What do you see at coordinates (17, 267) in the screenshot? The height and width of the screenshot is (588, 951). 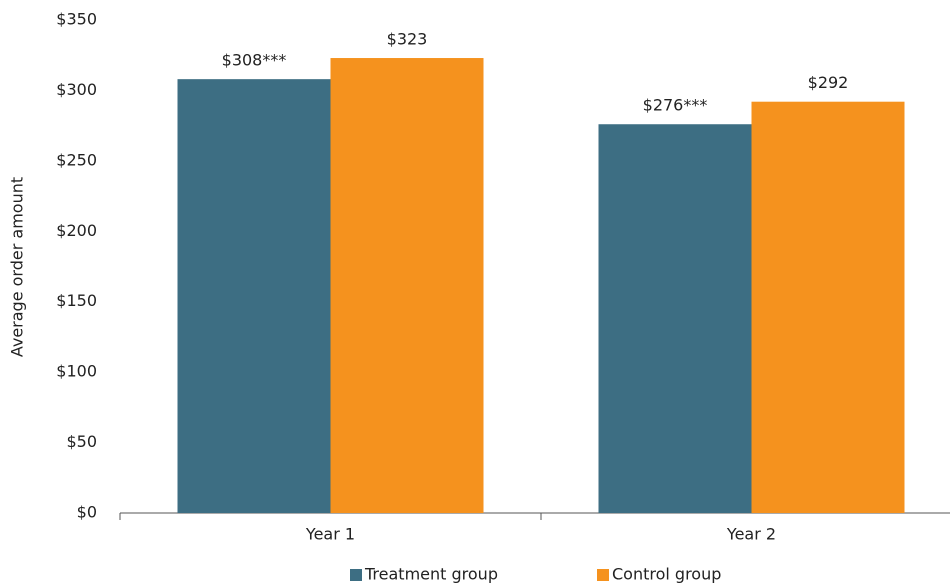 I see `y-axis-title: Average order amount` at bounding box center [17, 267].